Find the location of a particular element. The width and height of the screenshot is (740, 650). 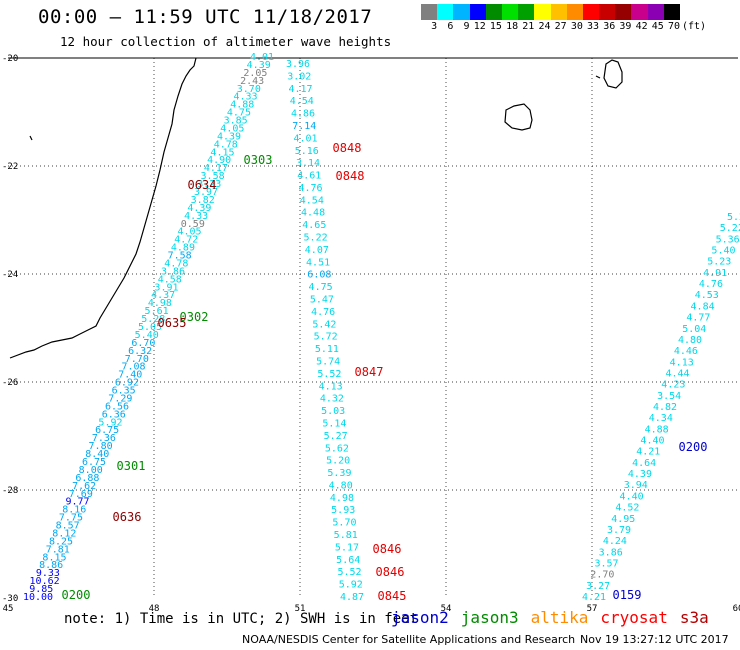

swh-reading-track1: 4.72 is located at coordinates (186, 240).